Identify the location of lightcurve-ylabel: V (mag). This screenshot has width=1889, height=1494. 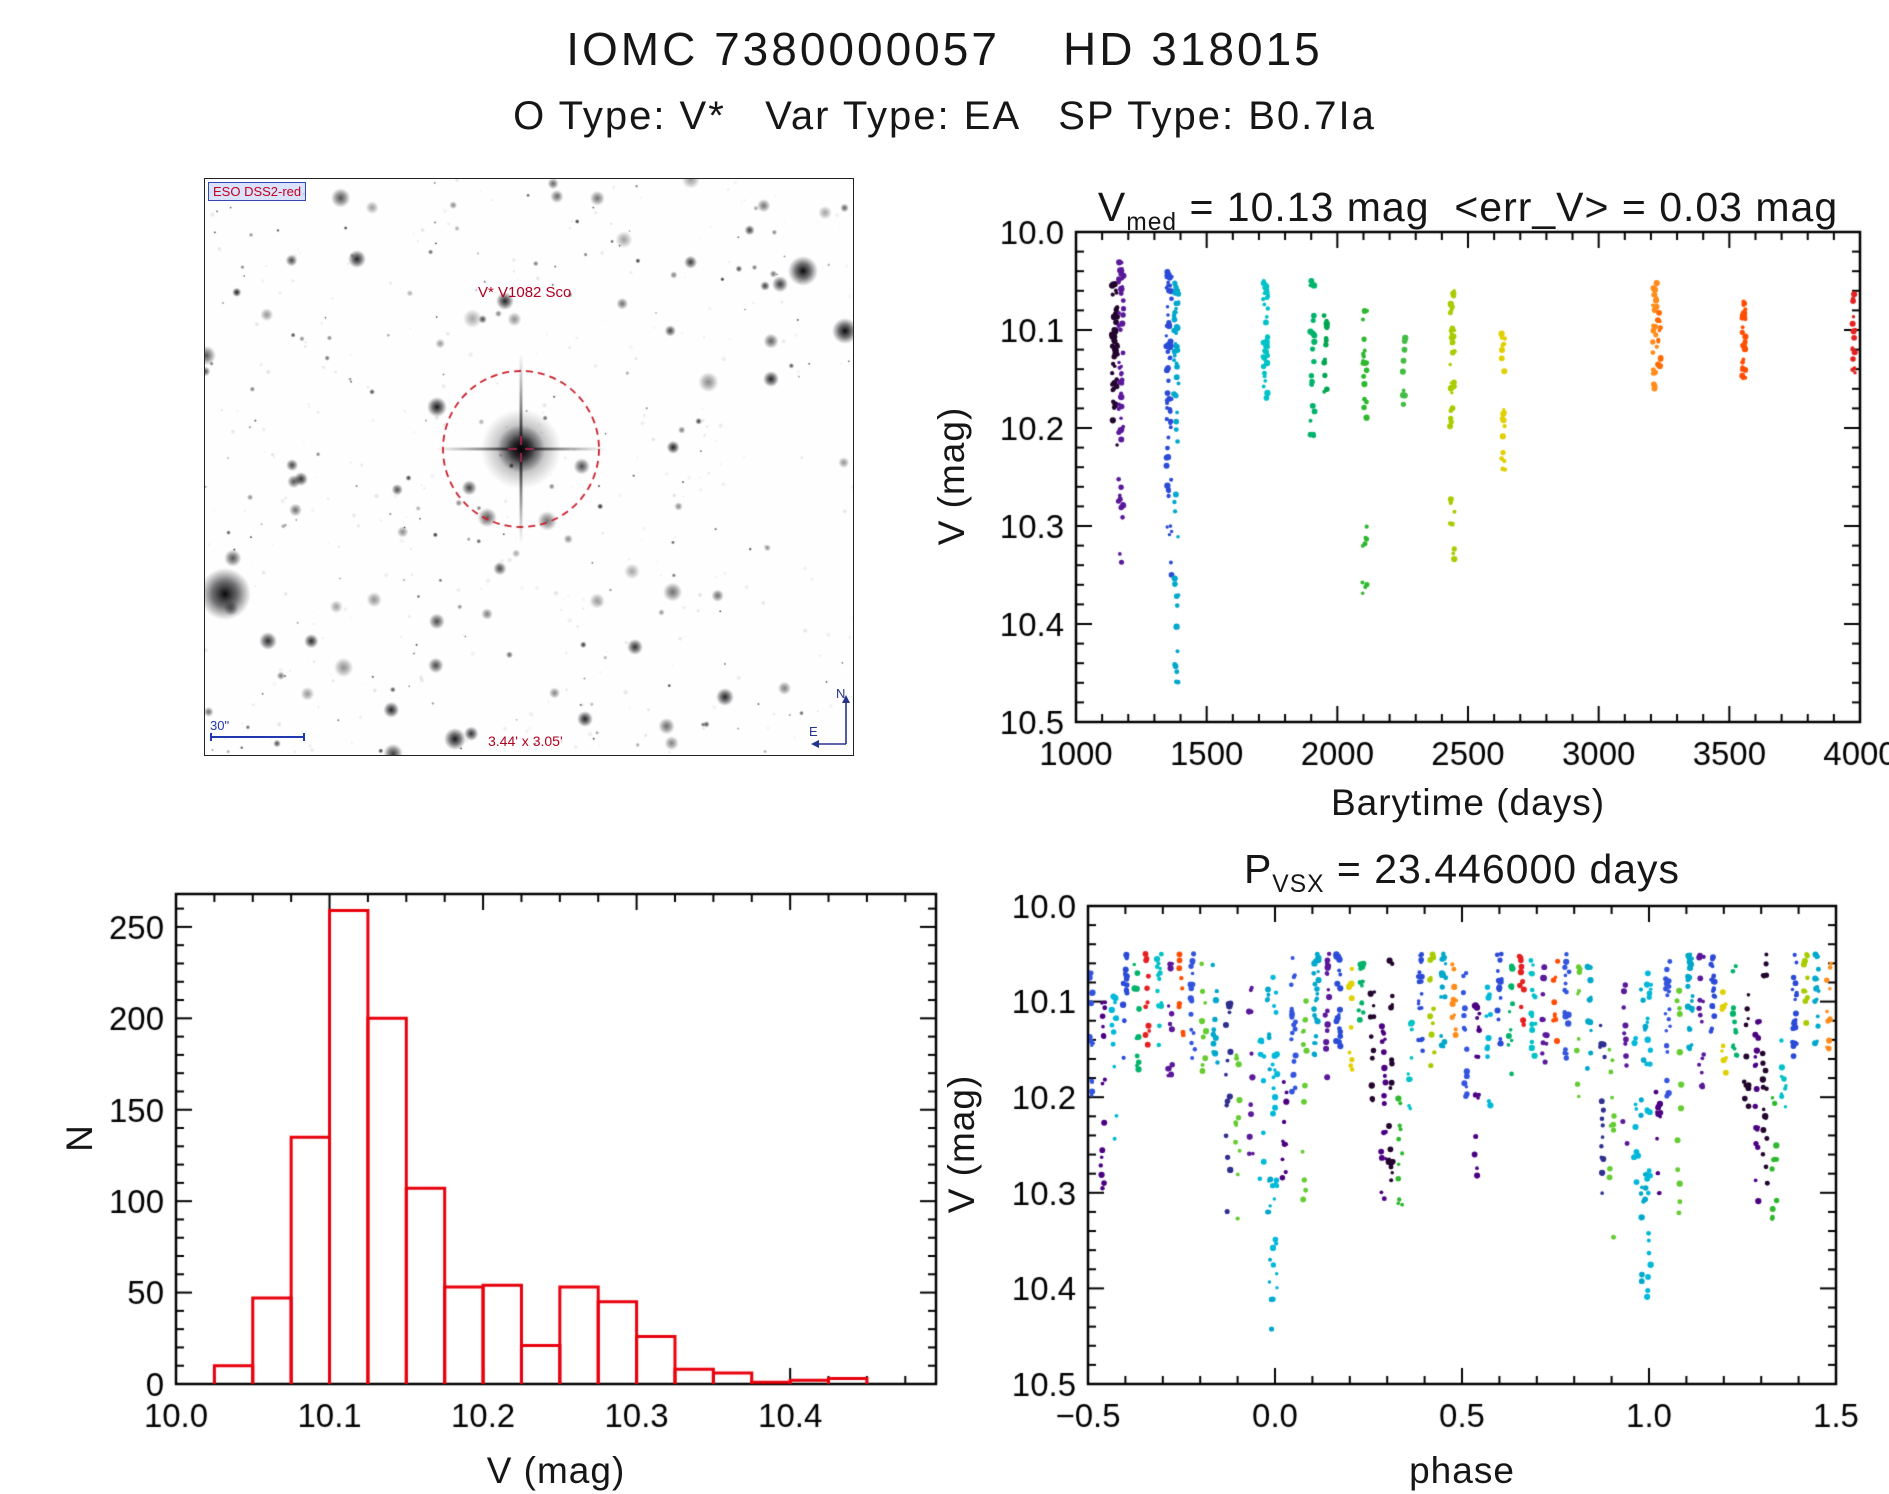
(951, 476).